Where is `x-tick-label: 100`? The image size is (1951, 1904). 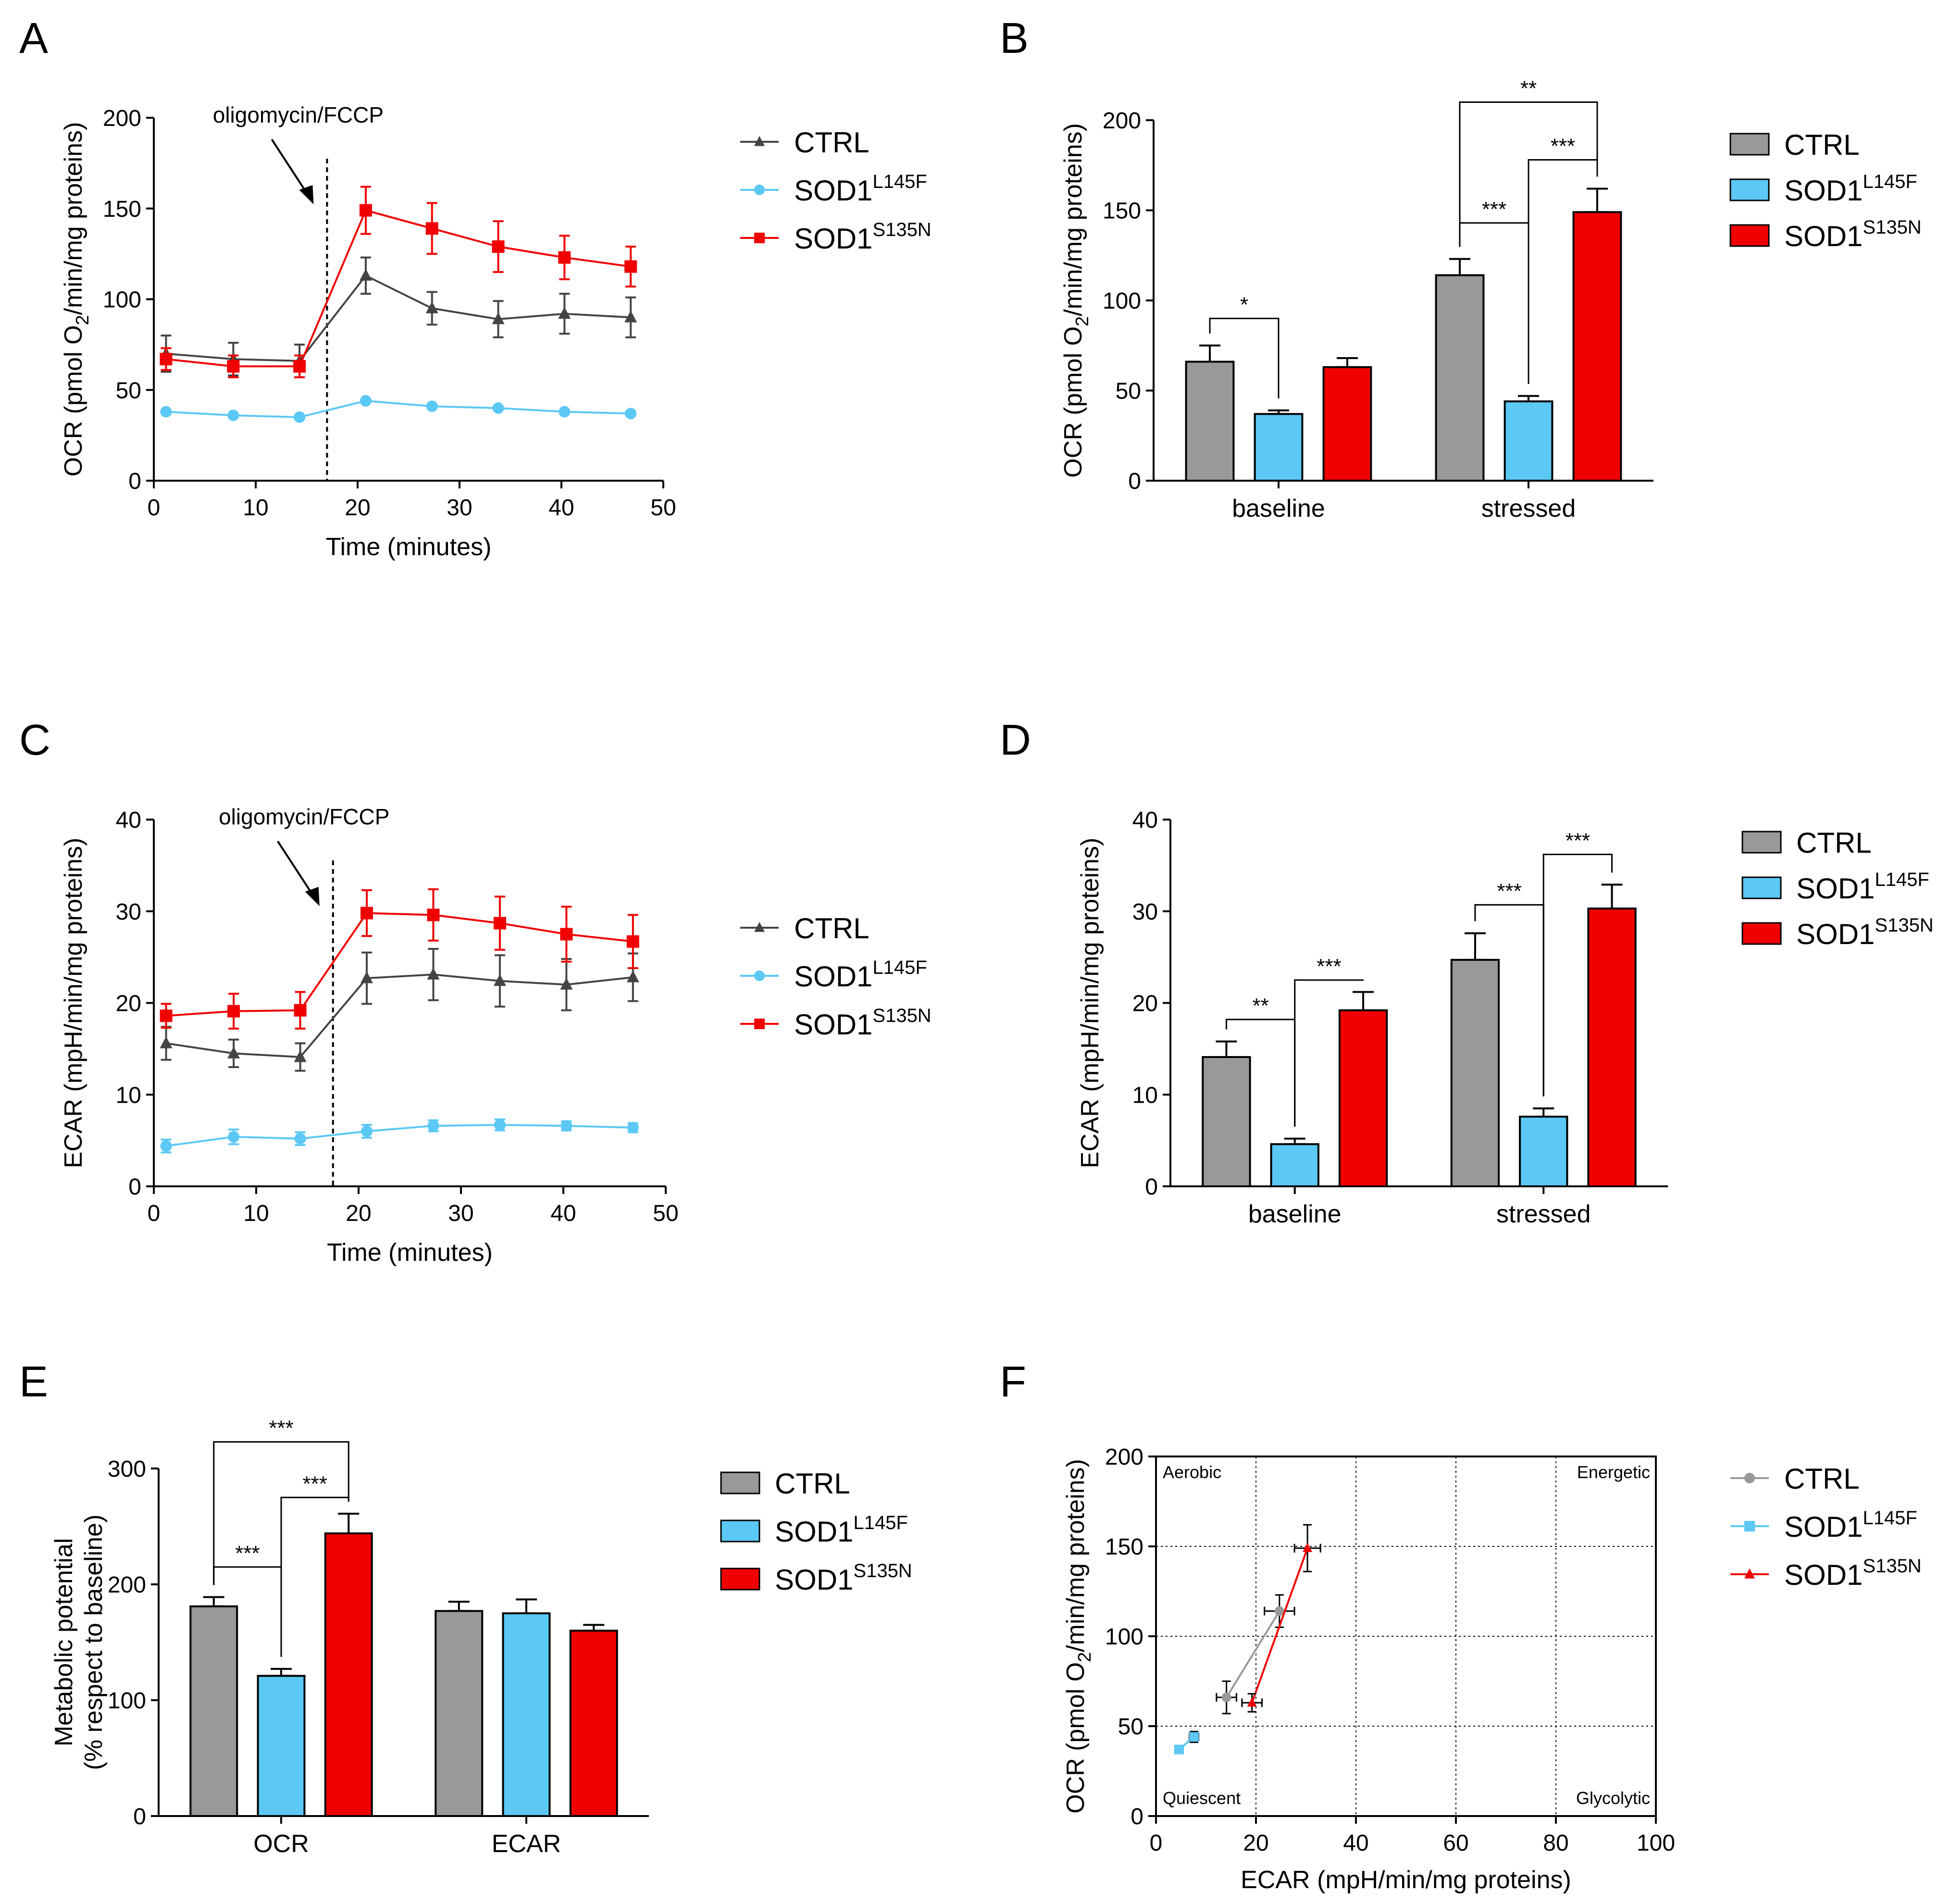 x-tick-label: 100 is located at coordinates (1656, 1843).